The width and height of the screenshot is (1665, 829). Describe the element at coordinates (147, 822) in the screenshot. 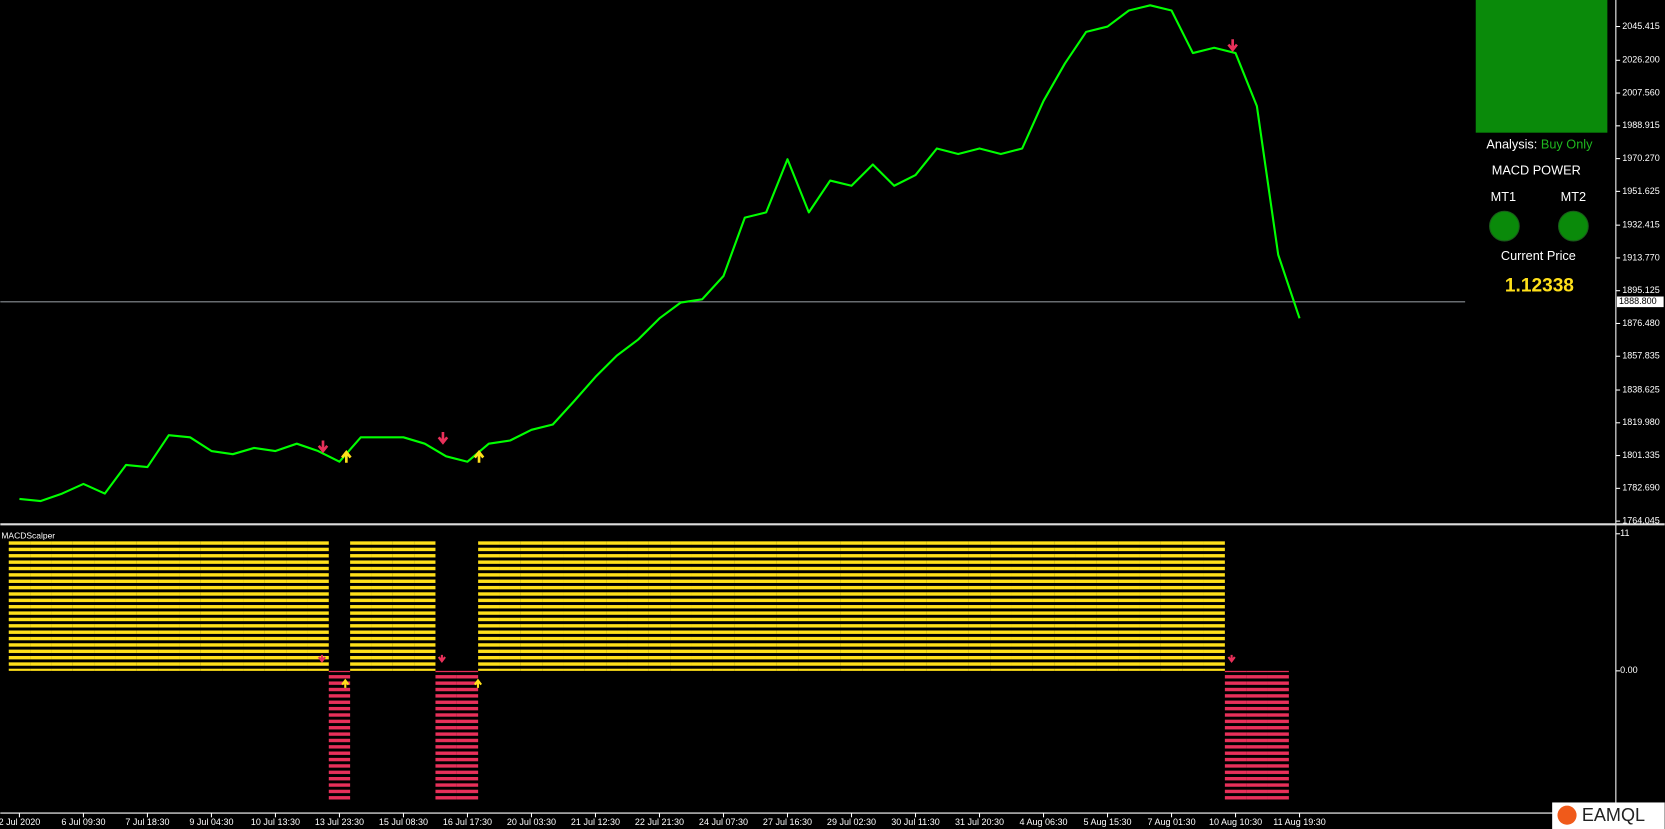

I see `x-tick-label: 7 Jul 18:30` at that location.